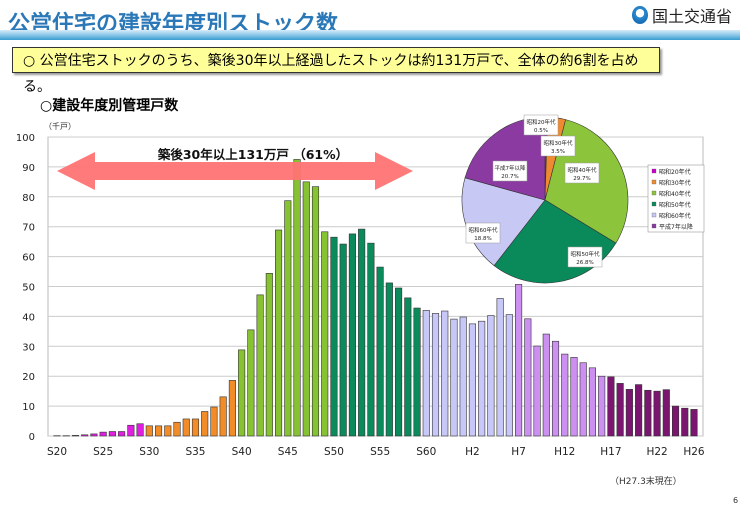 Image resolution: width=740 pixels, height=505 pixels. I want to click on bar-H5, so click(500, 367).